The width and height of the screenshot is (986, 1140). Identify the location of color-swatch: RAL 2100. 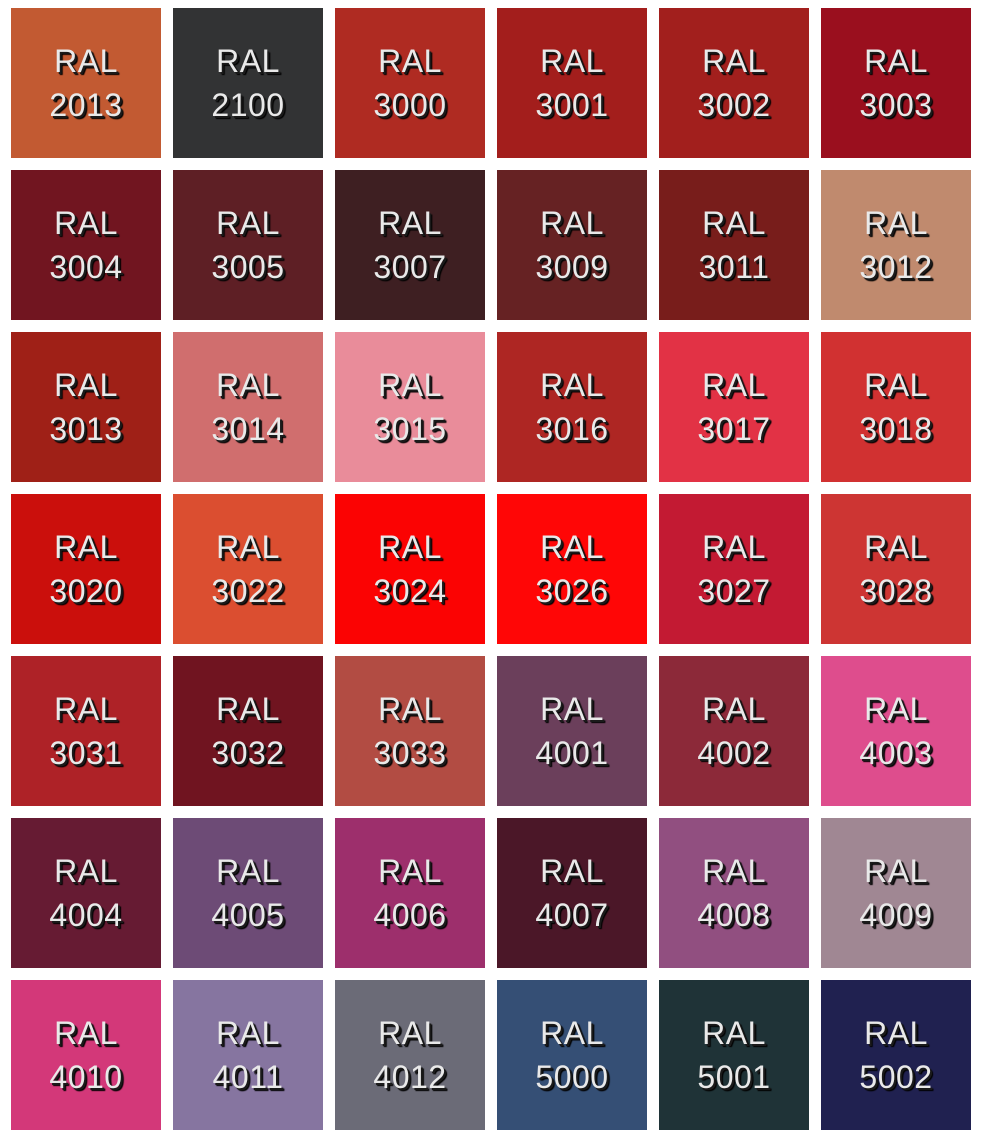
(248, 83).